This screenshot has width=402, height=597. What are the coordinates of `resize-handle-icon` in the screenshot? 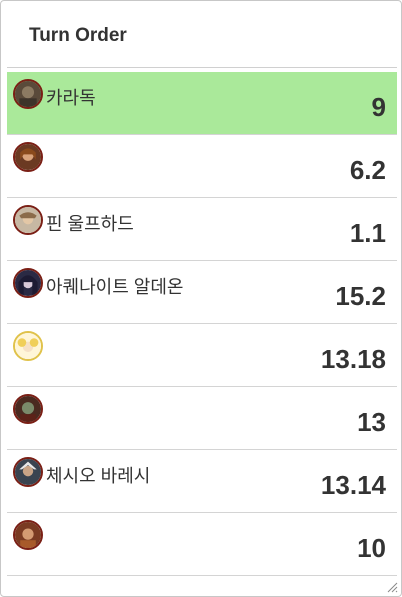 It's located at (392, 587).